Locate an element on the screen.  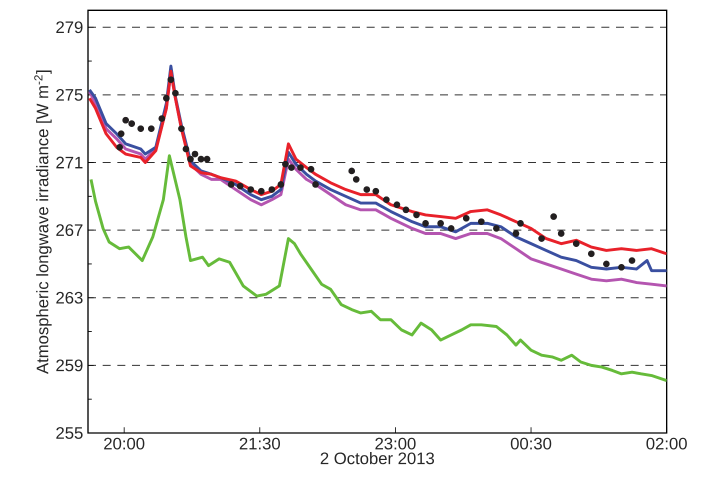
x-tick-label: 00:30 is located at coordinates (531, 444).